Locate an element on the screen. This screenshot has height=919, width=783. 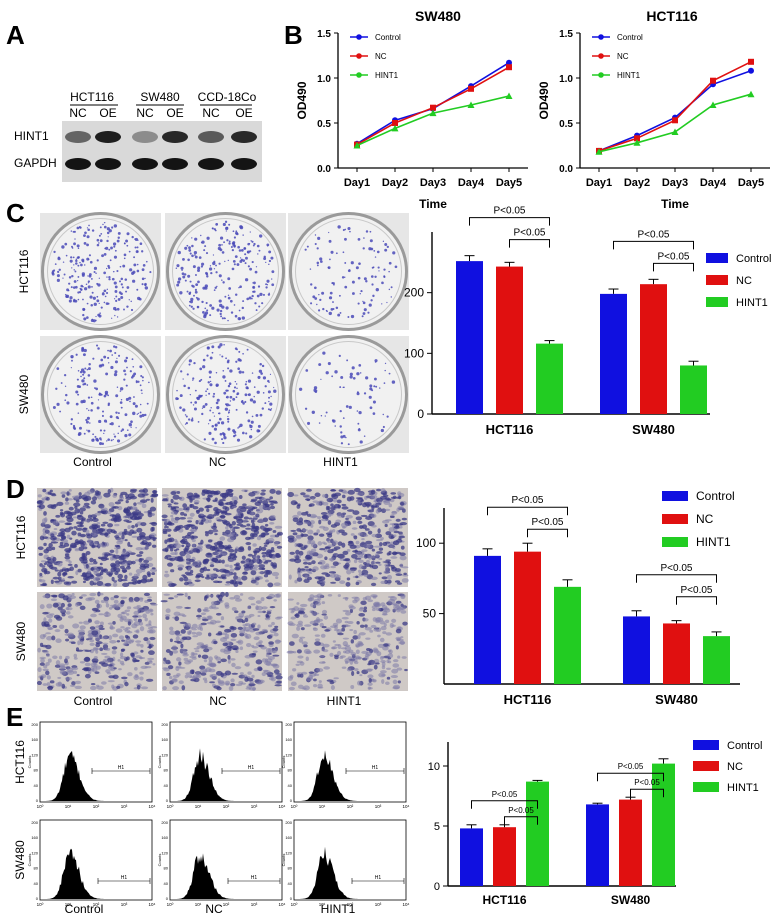
significance-bracket is located at coordinates (547, 533).